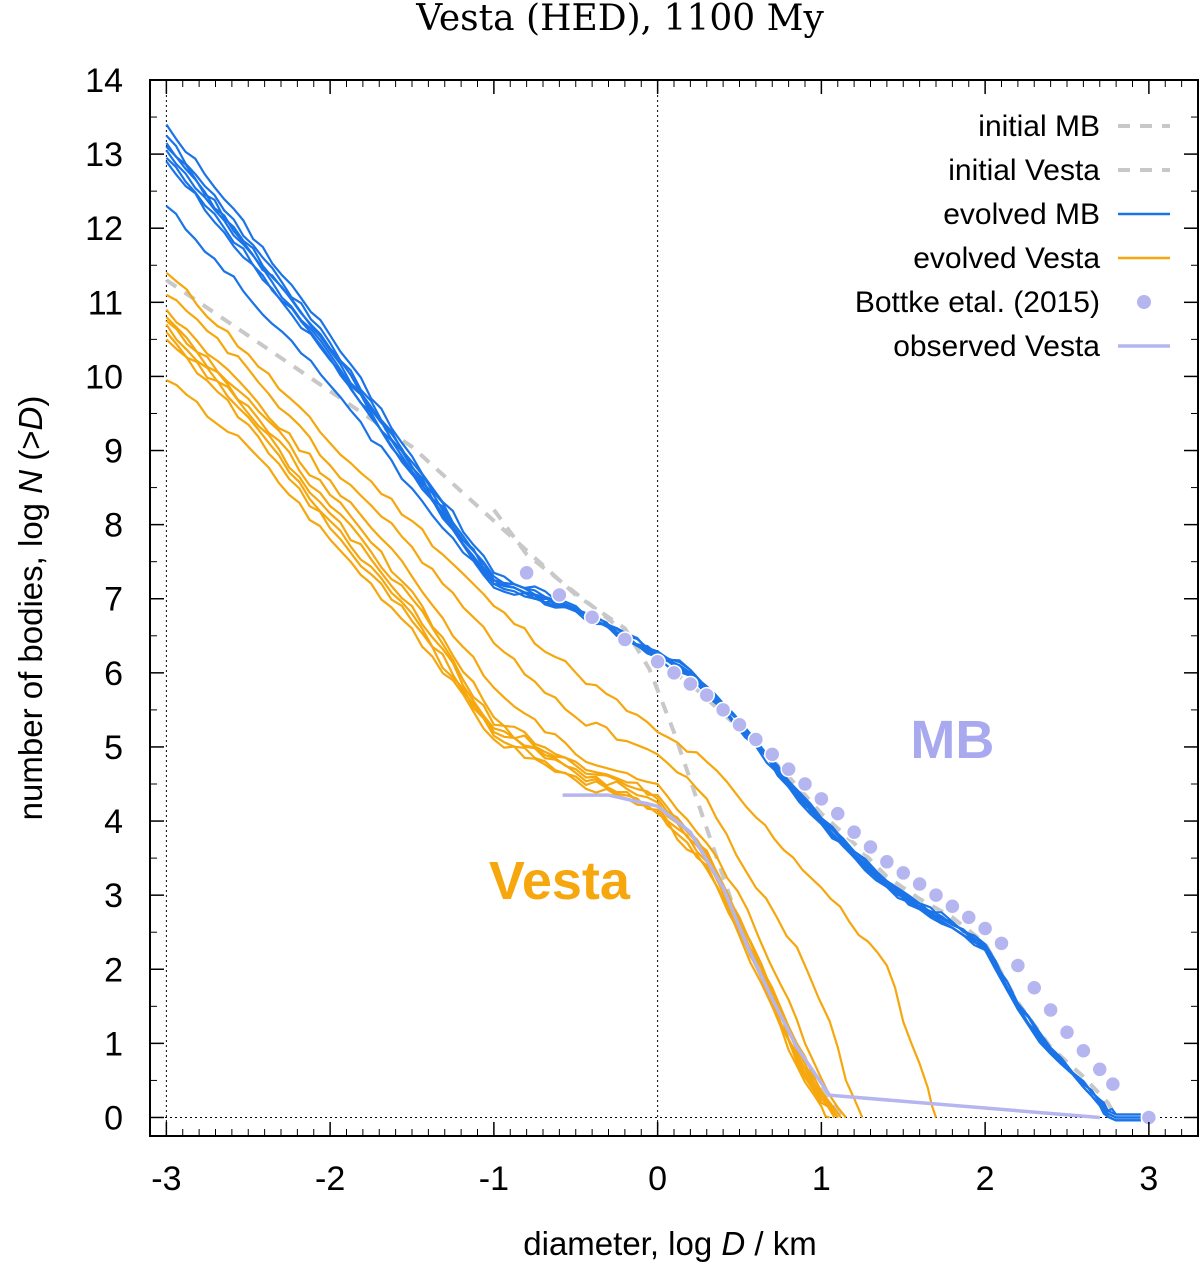 The width and height of the screenshot is (1200, 1272). Describe the element at coordinates (1148, 1179) in the screenshot. I see `x-tick-label: 3` at that location.